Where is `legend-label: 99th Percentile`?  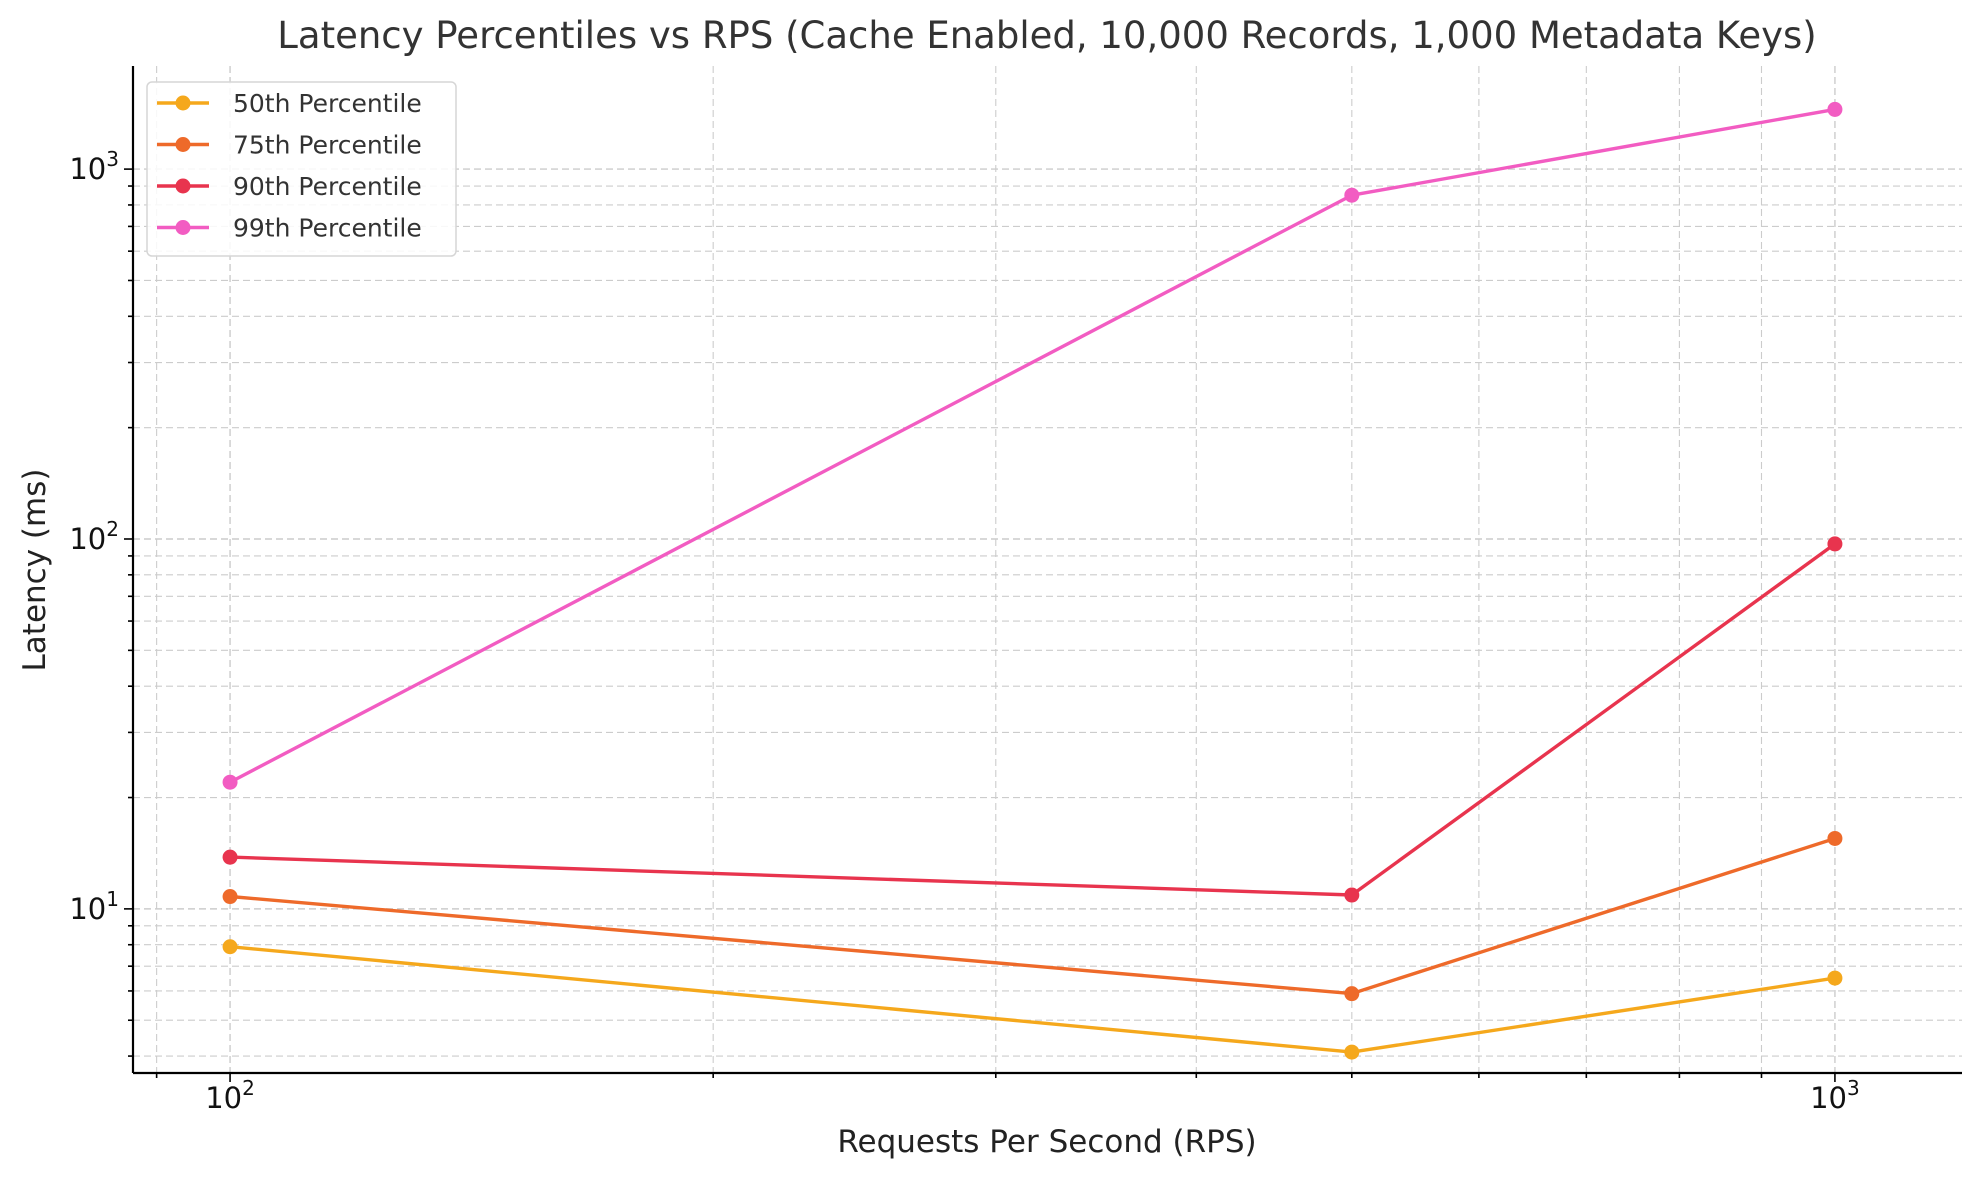 legend-label: 99th Percentile is located at coordinates (327, 228).